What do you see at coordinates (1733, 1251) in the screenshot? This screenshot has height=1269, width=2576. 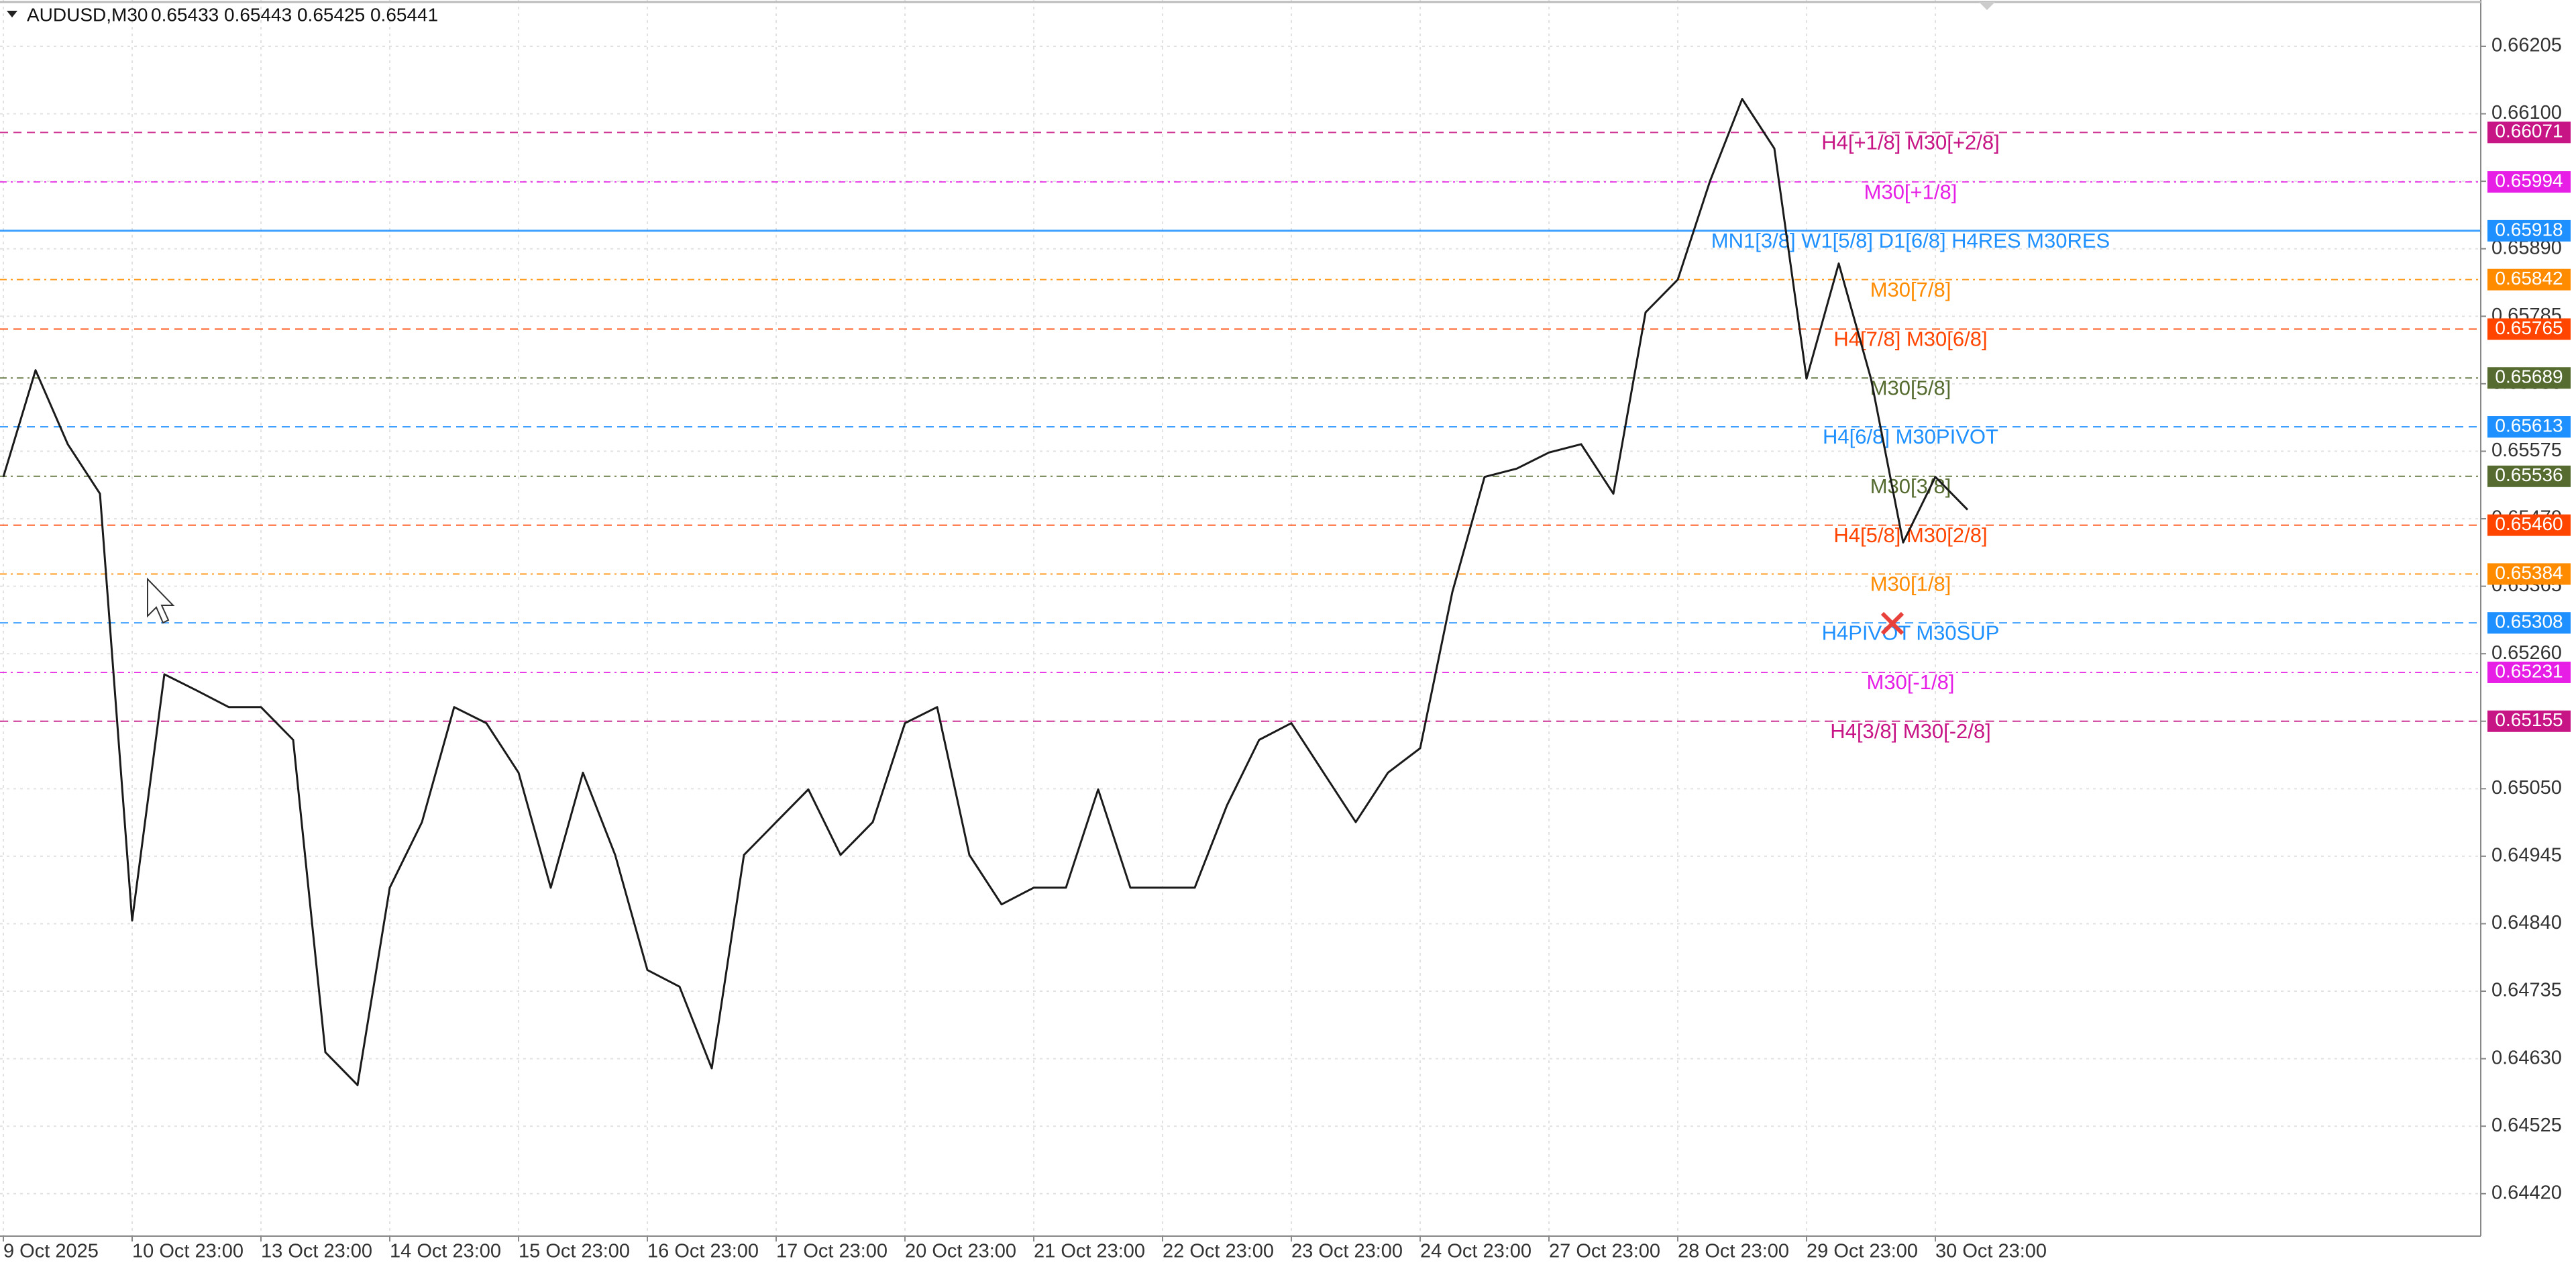 I see `x-tick-label: 28 Oct 23:00` at bounding box center [1733, 1251].